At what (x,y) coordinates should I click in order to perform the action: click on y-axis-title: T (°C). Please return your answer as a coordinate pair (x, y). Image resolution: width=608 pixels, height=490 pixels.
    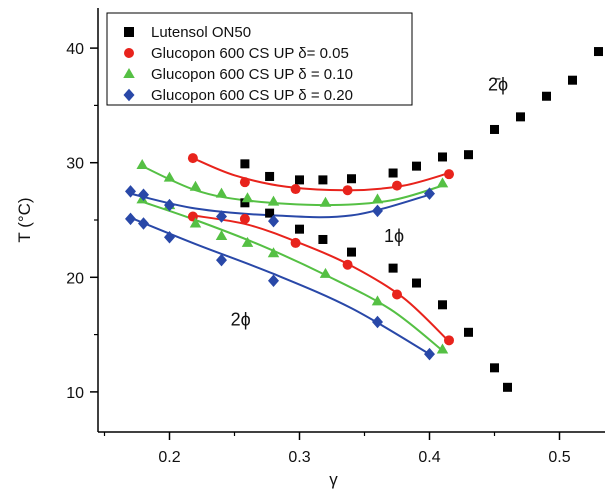
    Looking at the image, I should click on (24, 219).